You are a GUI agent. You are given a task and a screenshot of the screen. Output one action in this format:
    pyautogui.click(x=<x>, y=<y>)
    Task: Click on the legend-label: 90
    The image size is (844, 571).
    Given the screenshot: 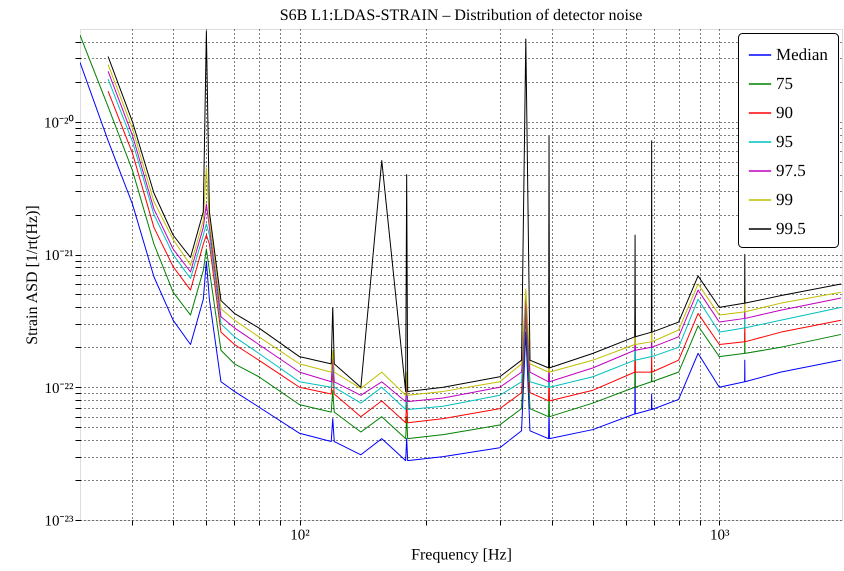 What is the action you would take?
    pyautogui.click(x=784, y=112)
    